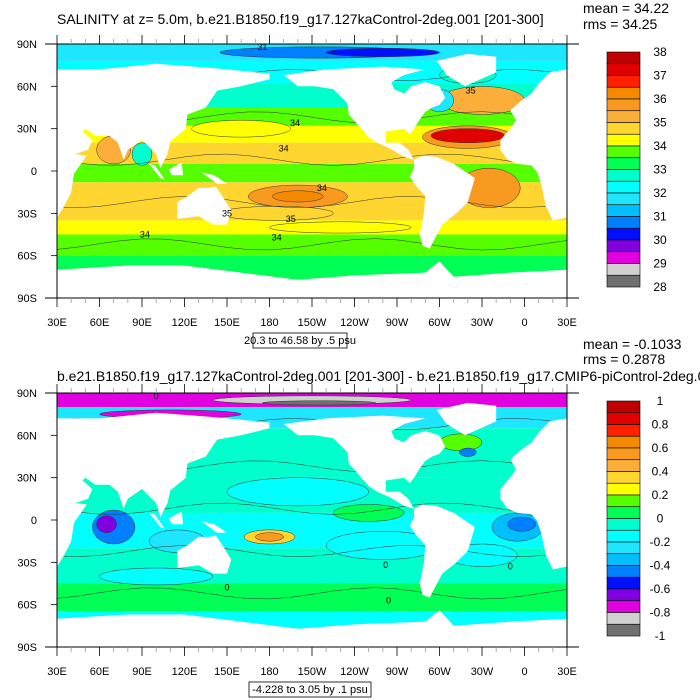  I want to click on colorbar-label: 29, so click(660, 264).